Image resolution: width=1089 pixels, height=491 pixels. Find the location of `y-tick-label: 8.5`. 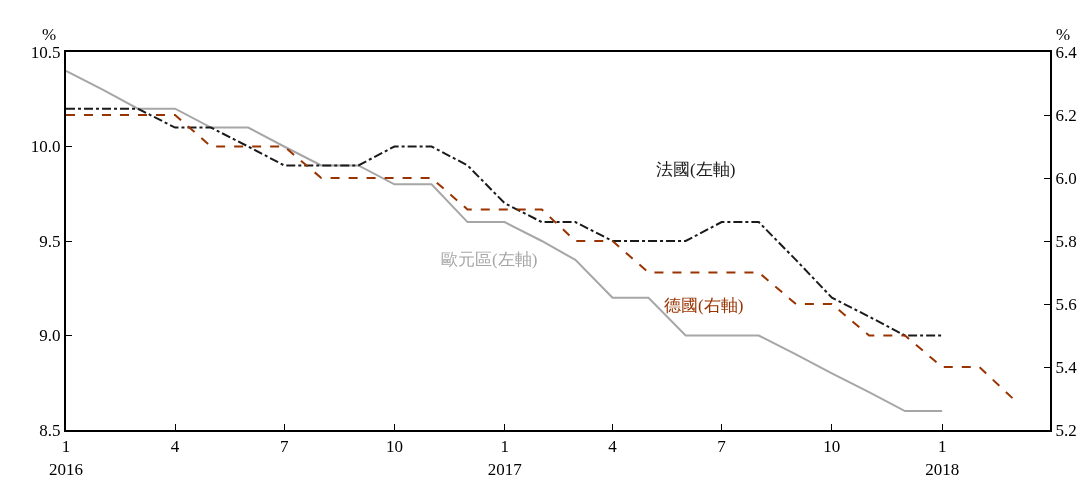

y-tick-label: 8.5 is located at coordinates (50, 430).